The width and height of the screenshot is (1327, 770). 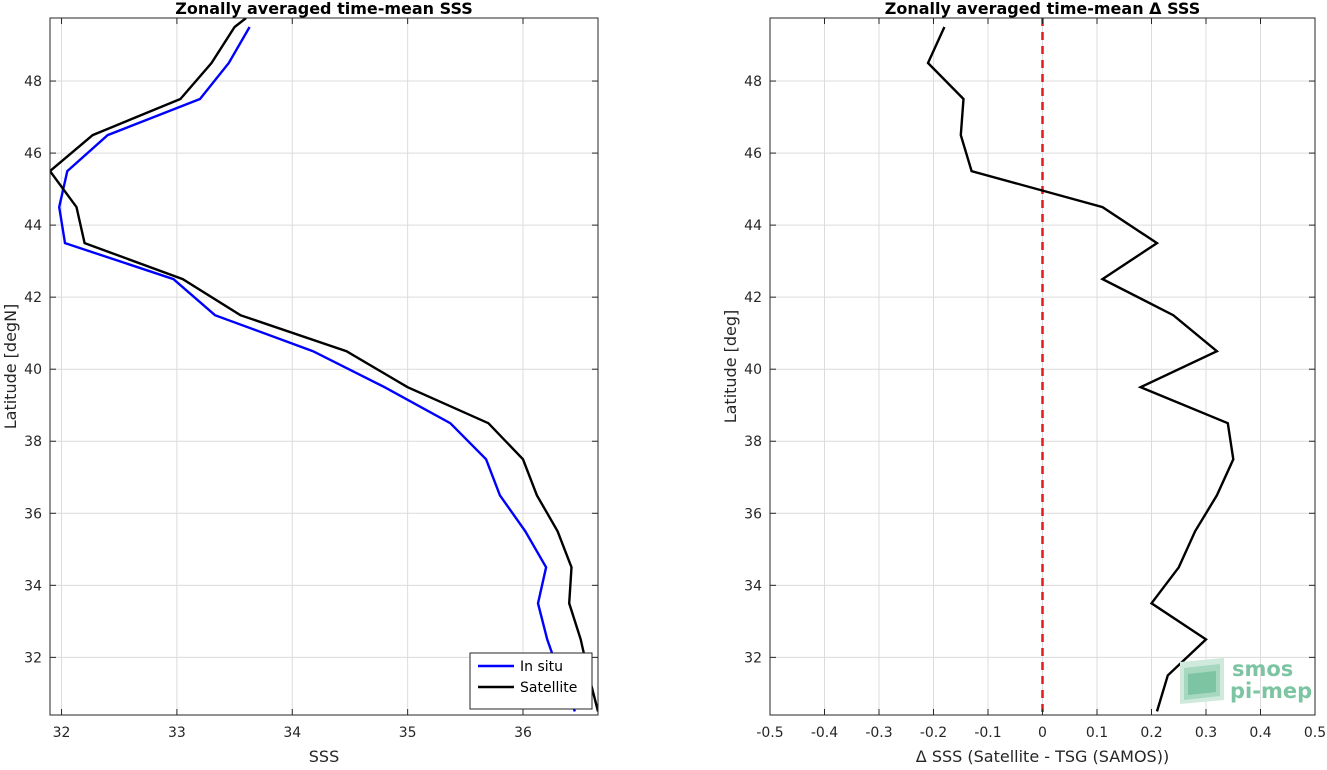 I want to click on p0-ytick-label-7: 46, so click(x=33, y=154).